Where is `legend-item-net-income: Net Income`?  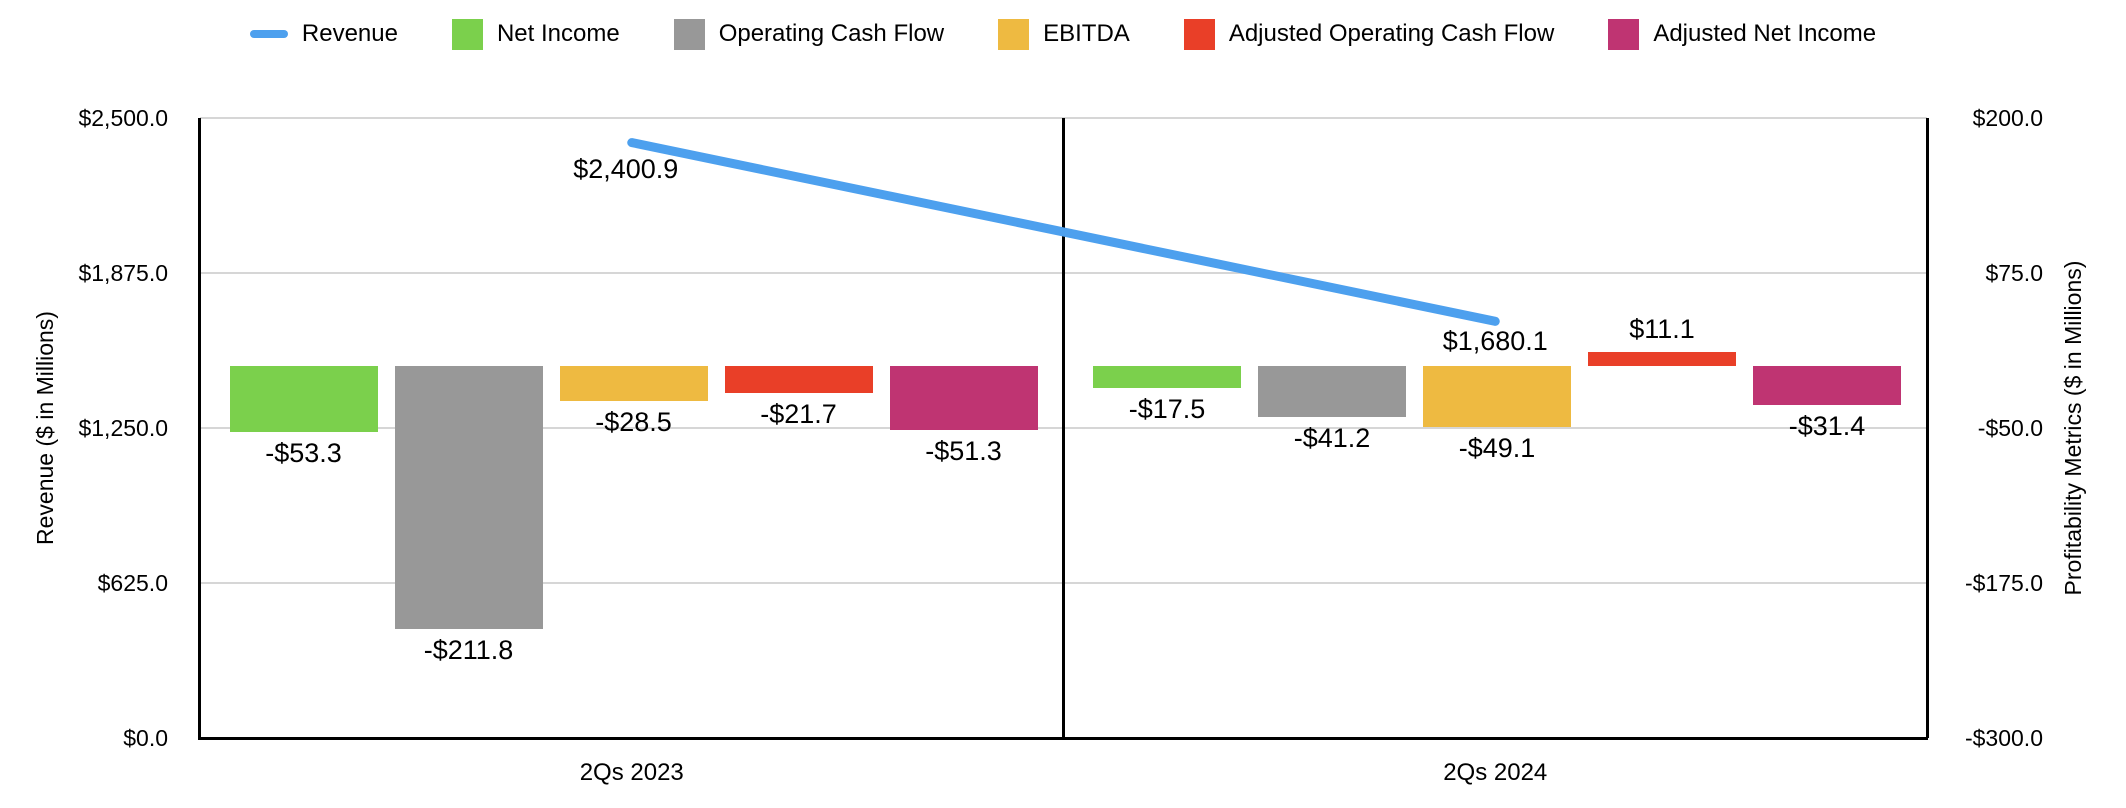
legend-item-net-income: Net Income is located at coordinates (535, 34).